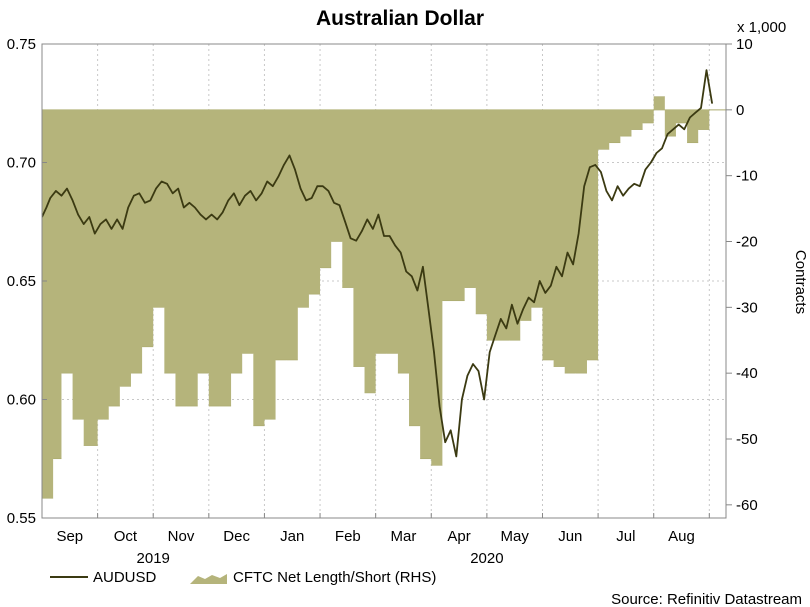 The image size is (810, 607). What do you see at coordinates (761, 27) in the screenshot?
I see `right-axis-scale-note: x 1,000` at bounding box center [761, 27].